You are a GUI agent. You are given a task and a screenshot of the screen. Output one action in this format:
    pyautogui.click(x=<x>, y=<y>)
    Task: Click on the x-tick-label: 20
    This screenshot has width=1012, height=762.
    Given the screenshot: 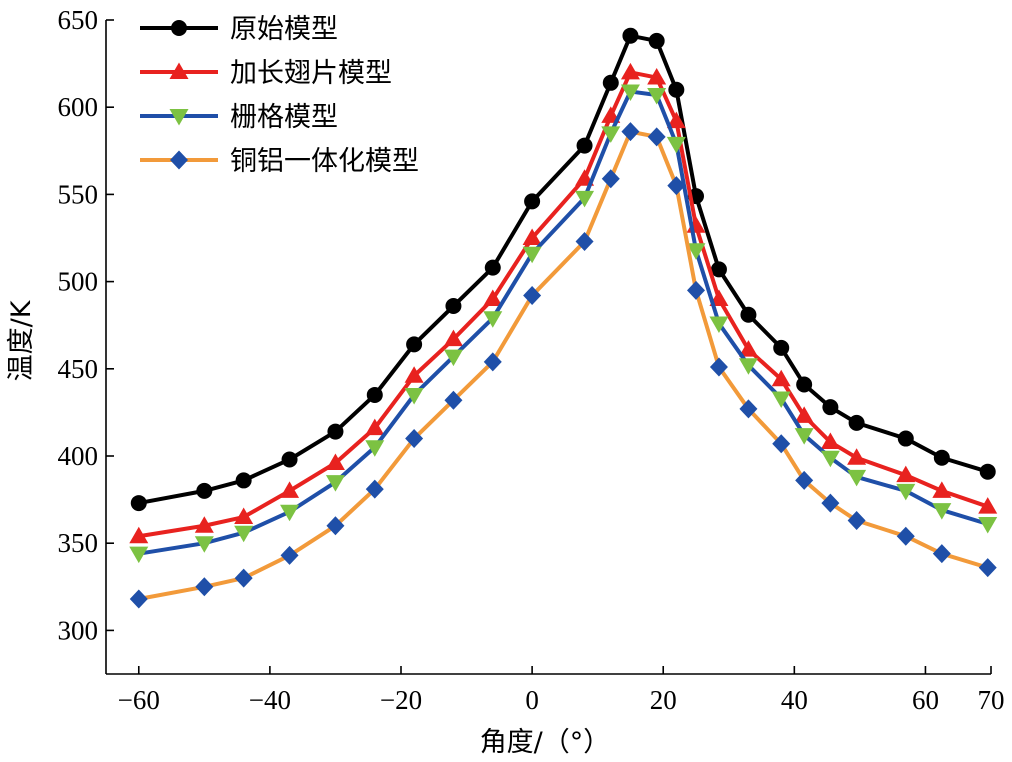 What is the action you would take?
    pyautogui.click(x=663, y=700)
    